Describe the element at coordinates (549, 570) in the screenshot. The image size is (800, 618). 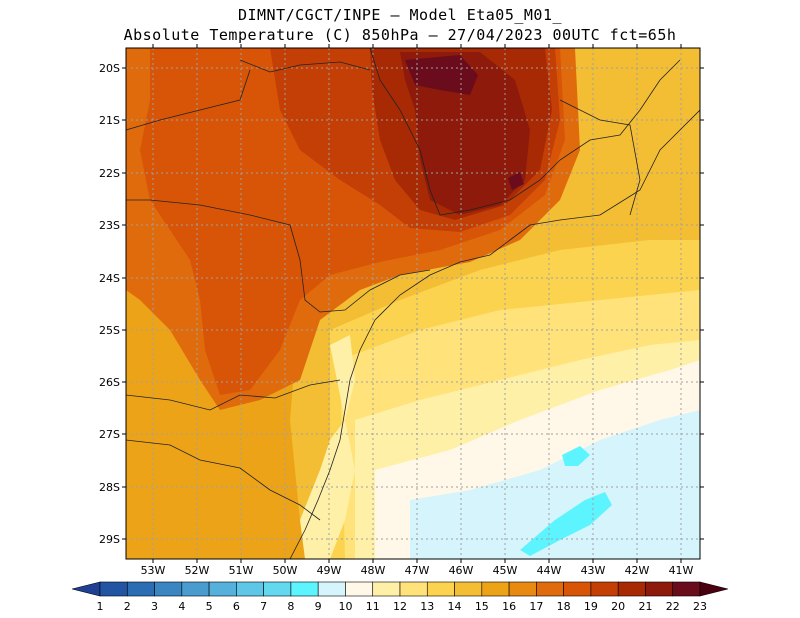
I see `lon-label: 44W` at that location.